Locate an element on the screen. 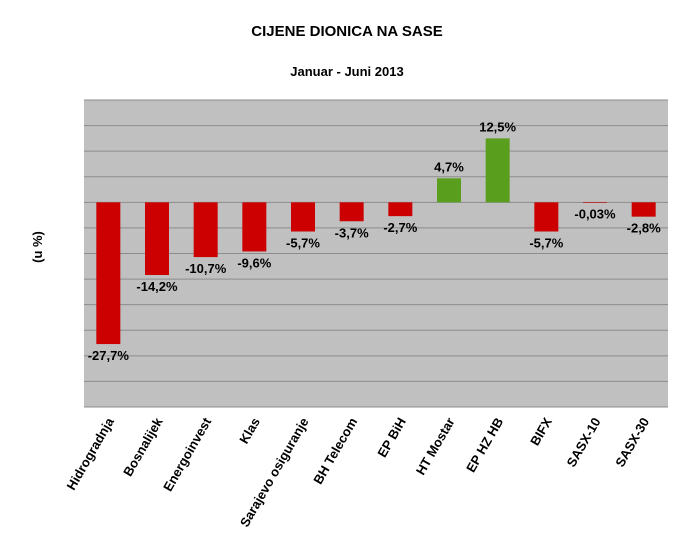  x-tick-label: HT Mostar is located at coordinates (435, 446).